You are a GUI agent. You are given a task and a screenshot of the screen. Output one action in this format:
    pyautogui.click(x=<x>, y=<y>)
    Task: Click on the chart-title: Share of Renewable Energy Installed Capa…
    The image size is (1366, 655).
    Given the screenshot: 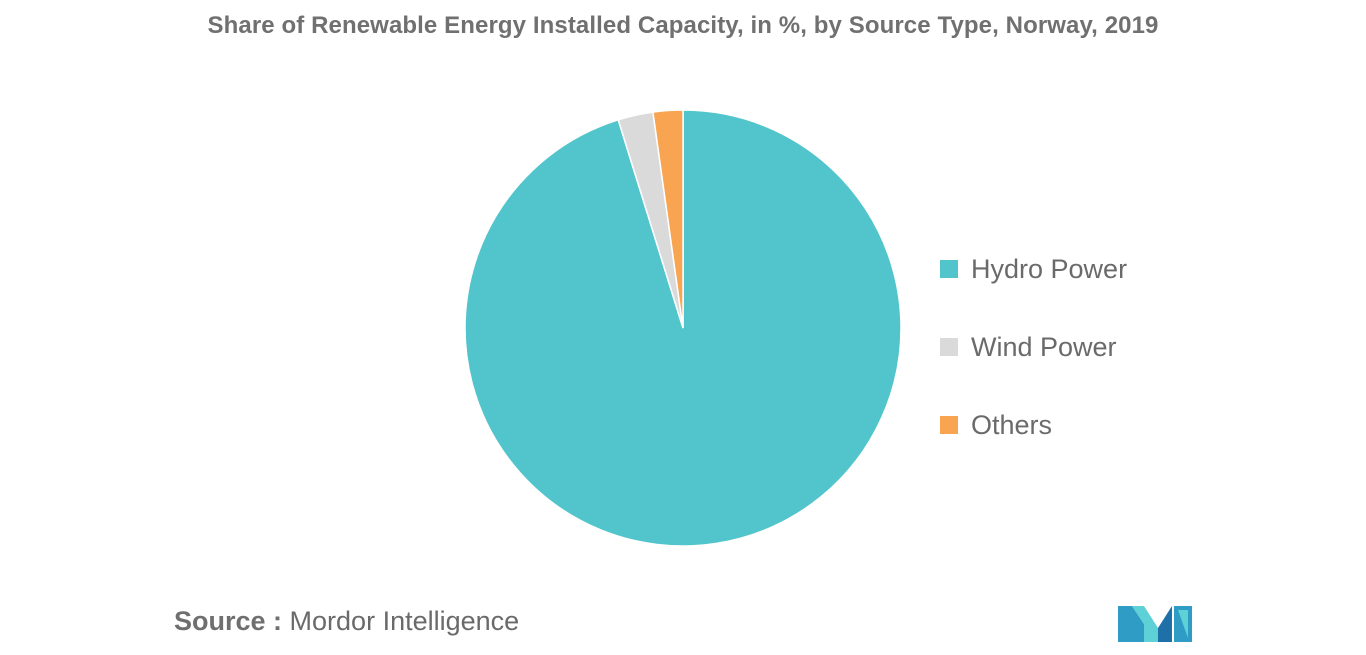 What is the action you would take?
    pyautogui.click(x=683, y=25)
    